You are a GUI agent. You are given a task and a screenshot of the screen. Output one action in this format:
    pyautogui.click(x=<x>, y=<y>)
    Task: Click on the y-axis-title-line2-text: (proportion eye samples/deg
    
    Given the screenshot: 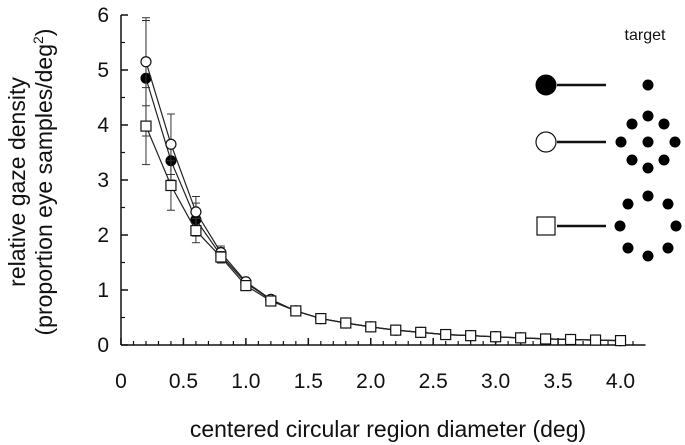 What is the action you would take?
    pyautogui.click(x=44, y=190)
    